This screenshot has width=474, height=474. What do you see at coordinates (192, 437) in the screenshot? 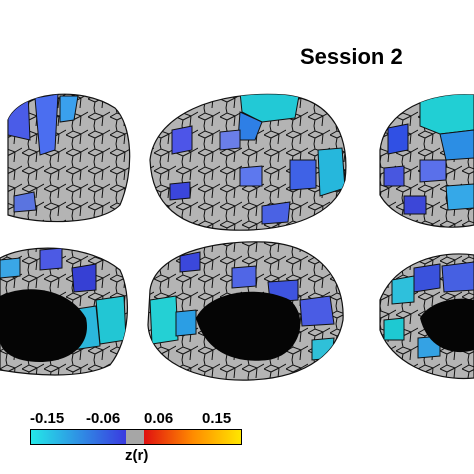
I see `colorbar-positive-segment` at bounding box center [192, 437].